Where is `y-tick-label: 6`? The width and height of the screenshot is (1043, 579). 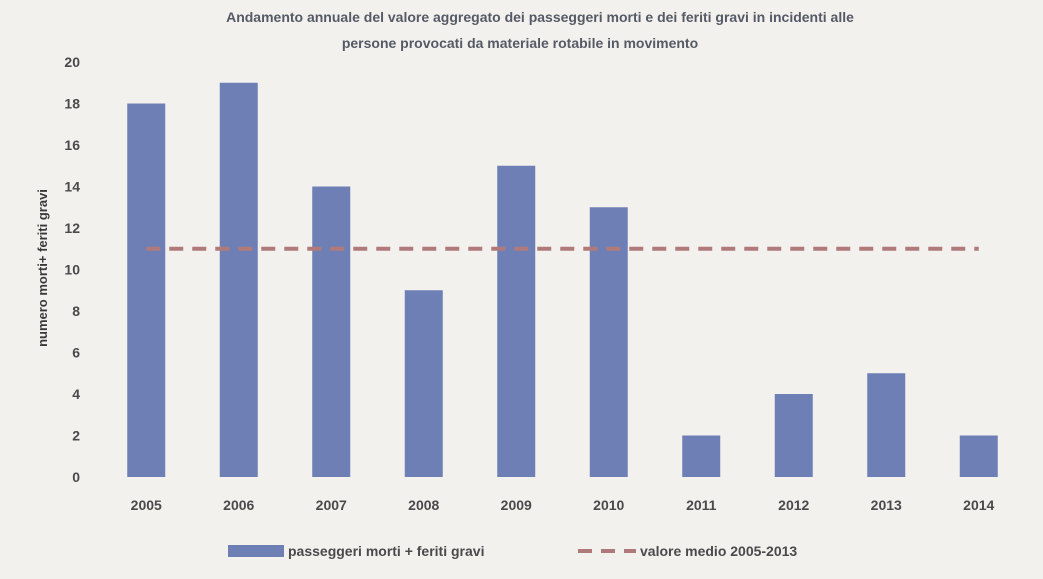 y-tick-label: 6 is located at coordinates (76, 353).